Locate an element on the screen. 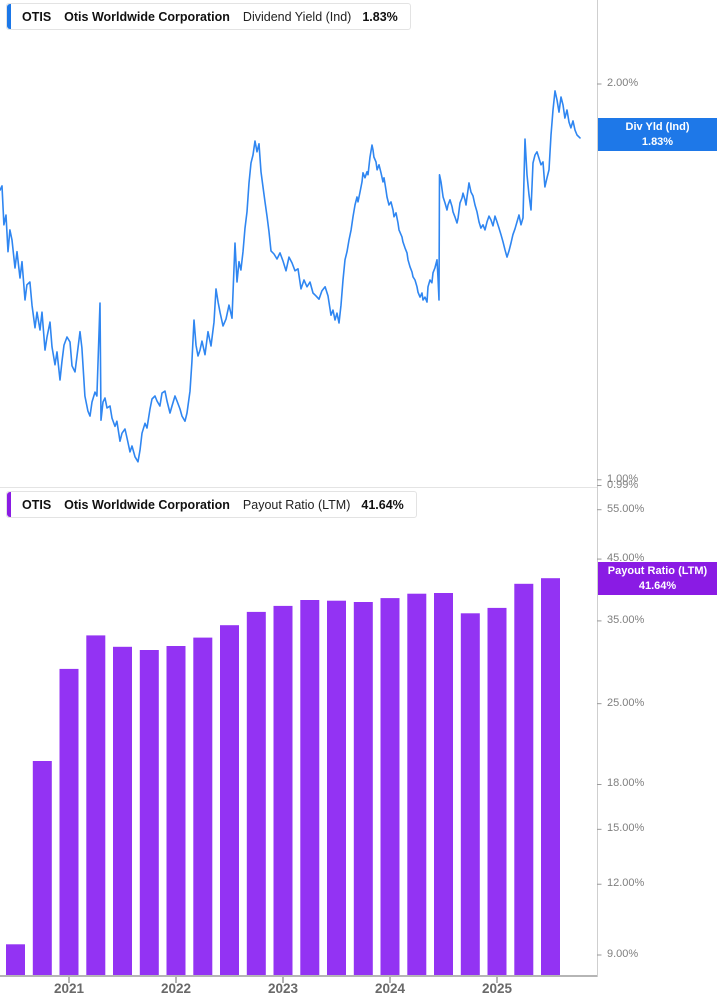 This screenshot has height=1005, width=717. badge-metric-label: Div Yld (Ind) is located at coordinates (657, 127).